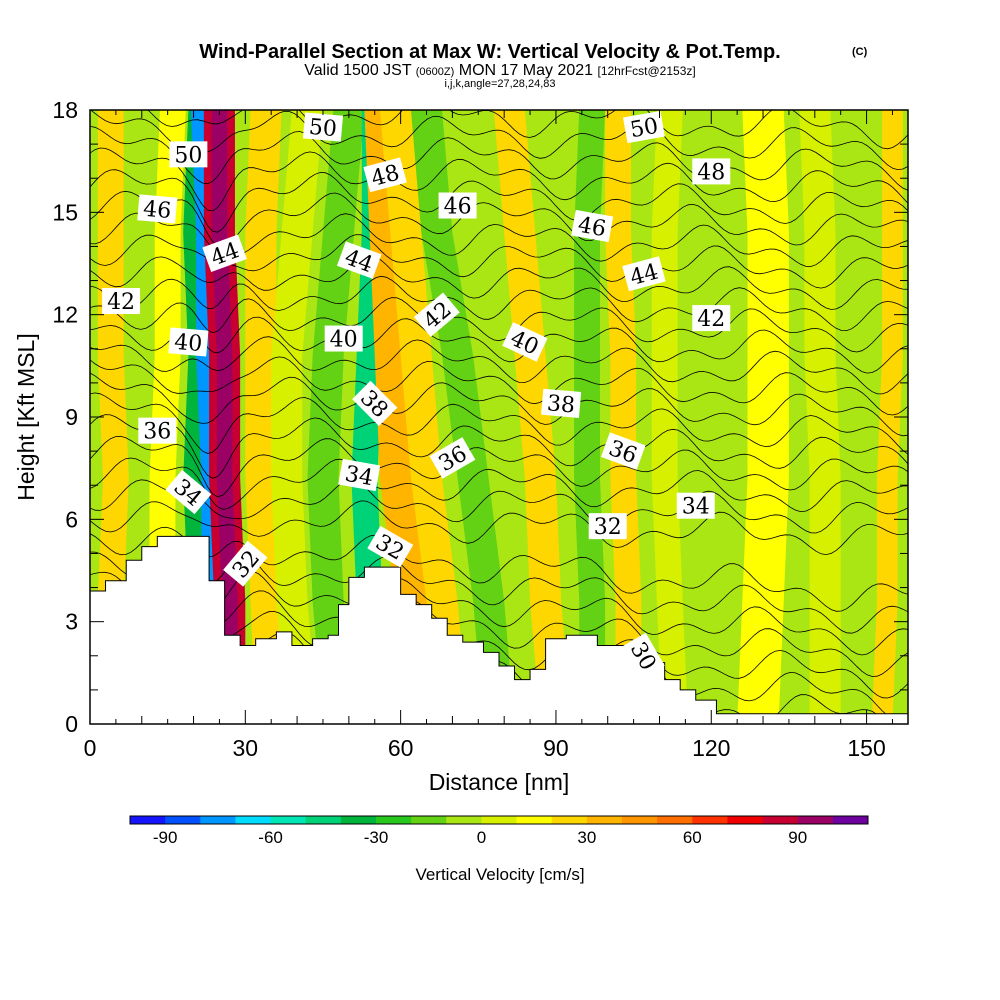 This screenshot has width=1000, height=1000. What do you see at coordinates (65, 212) in the screenshot?
I see `y-tick-label: 15` at bounding box center [65, 212].